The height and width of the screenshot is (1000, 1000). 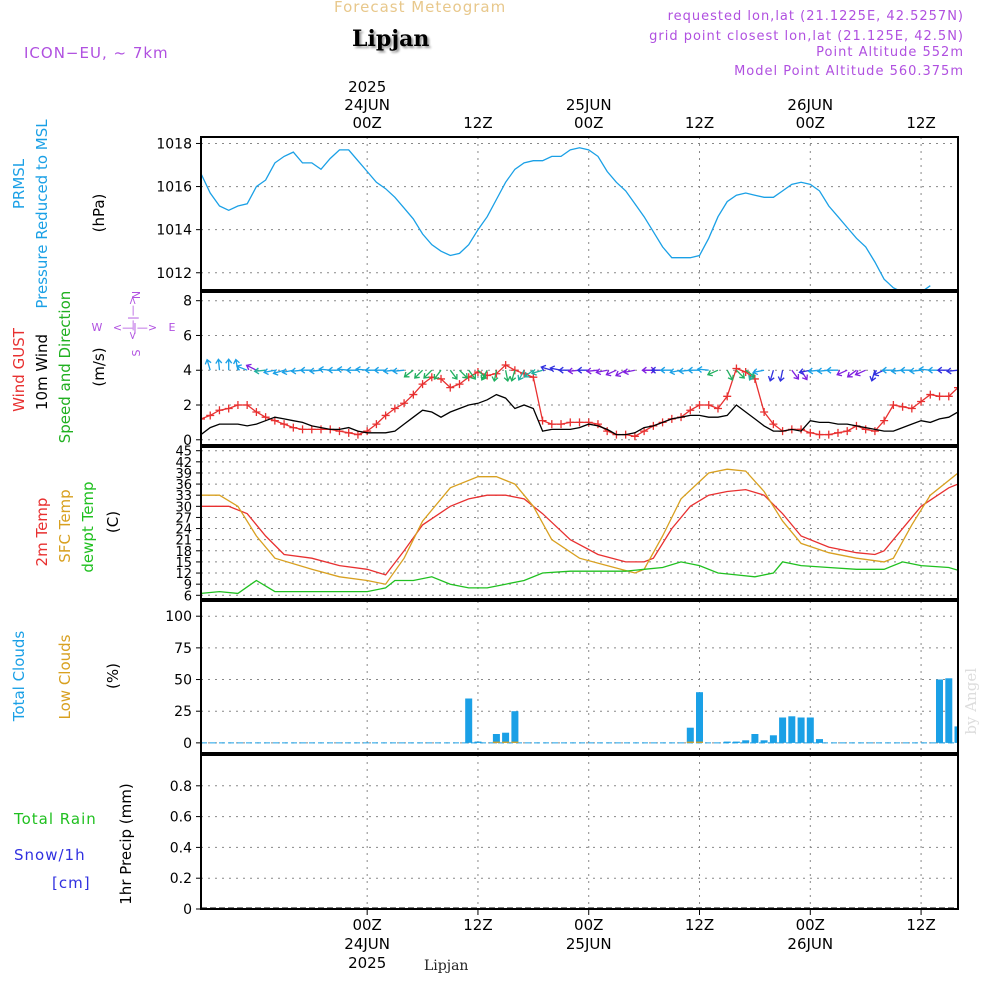 What do you see at coordinates (183, 474) in the screenshot?
I see `y-tick-label: 39` at bounding box center [183, 474].